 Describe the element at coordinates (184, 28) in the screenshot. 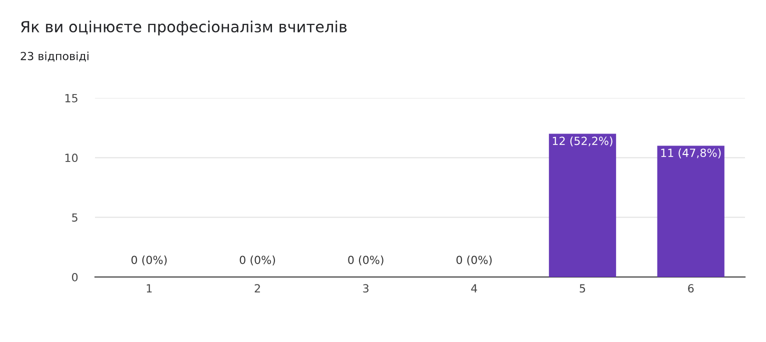

I see `chart-title: Як ви оцінюєте професіоналізм вчителів` at that location.